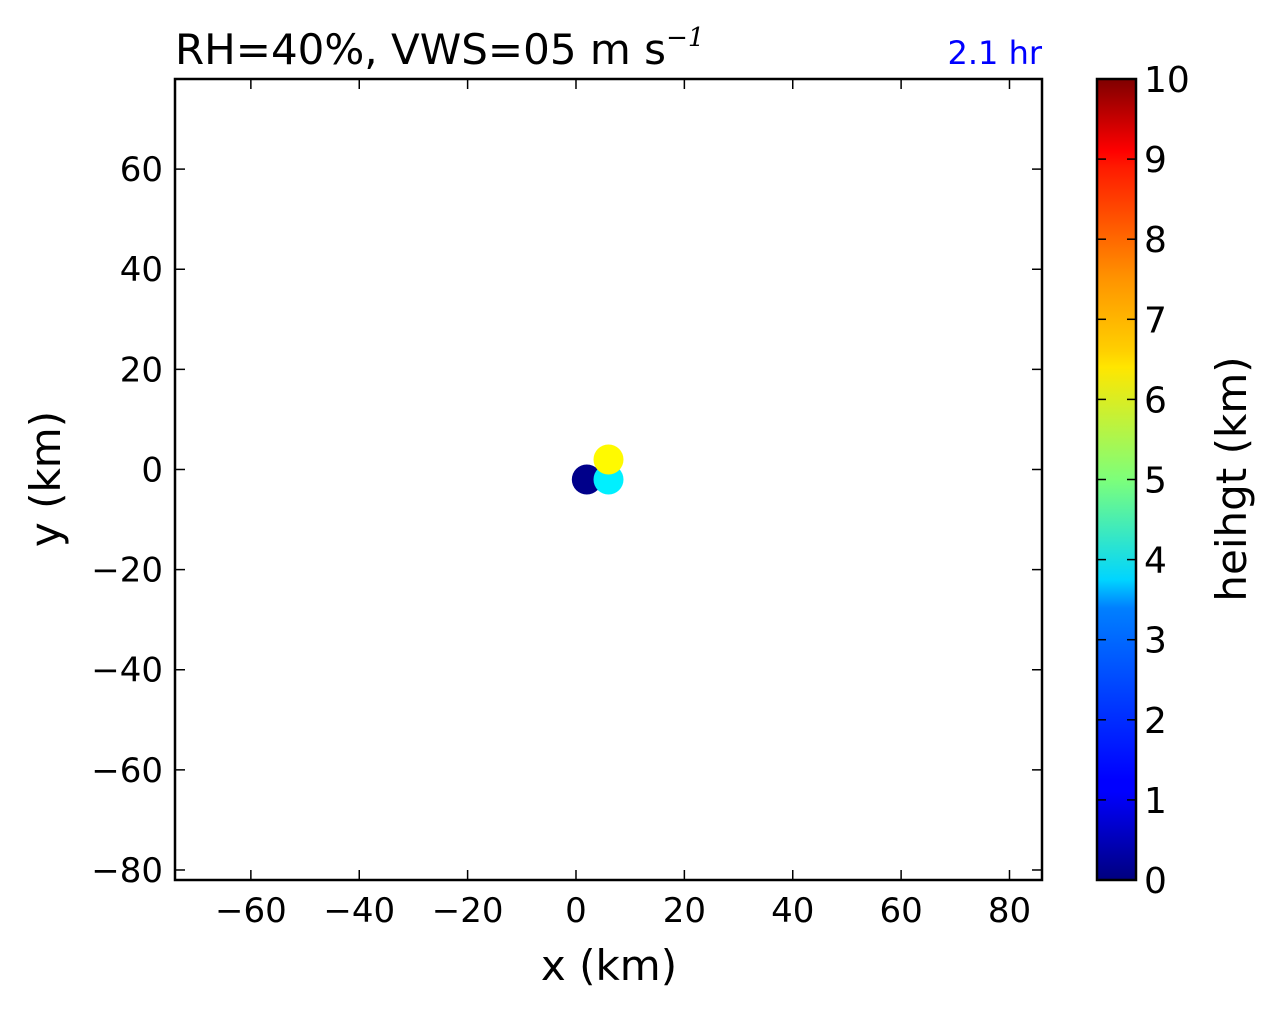  I want to click on y-tick-label: −60, so click(127, 771).